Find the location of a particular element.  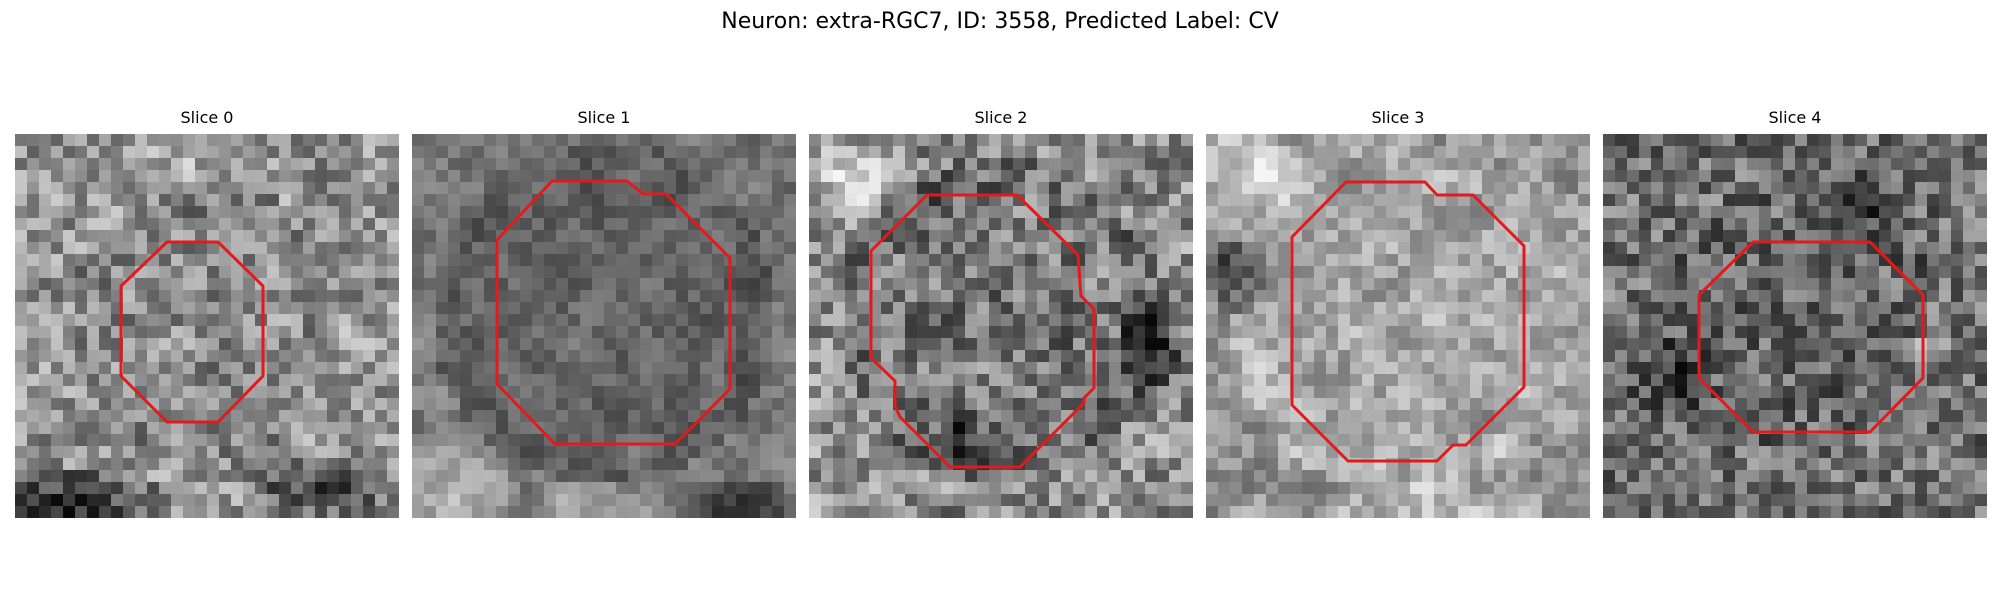

slice-panel-4: Slice 4 is located at coordinates (1795, 314).